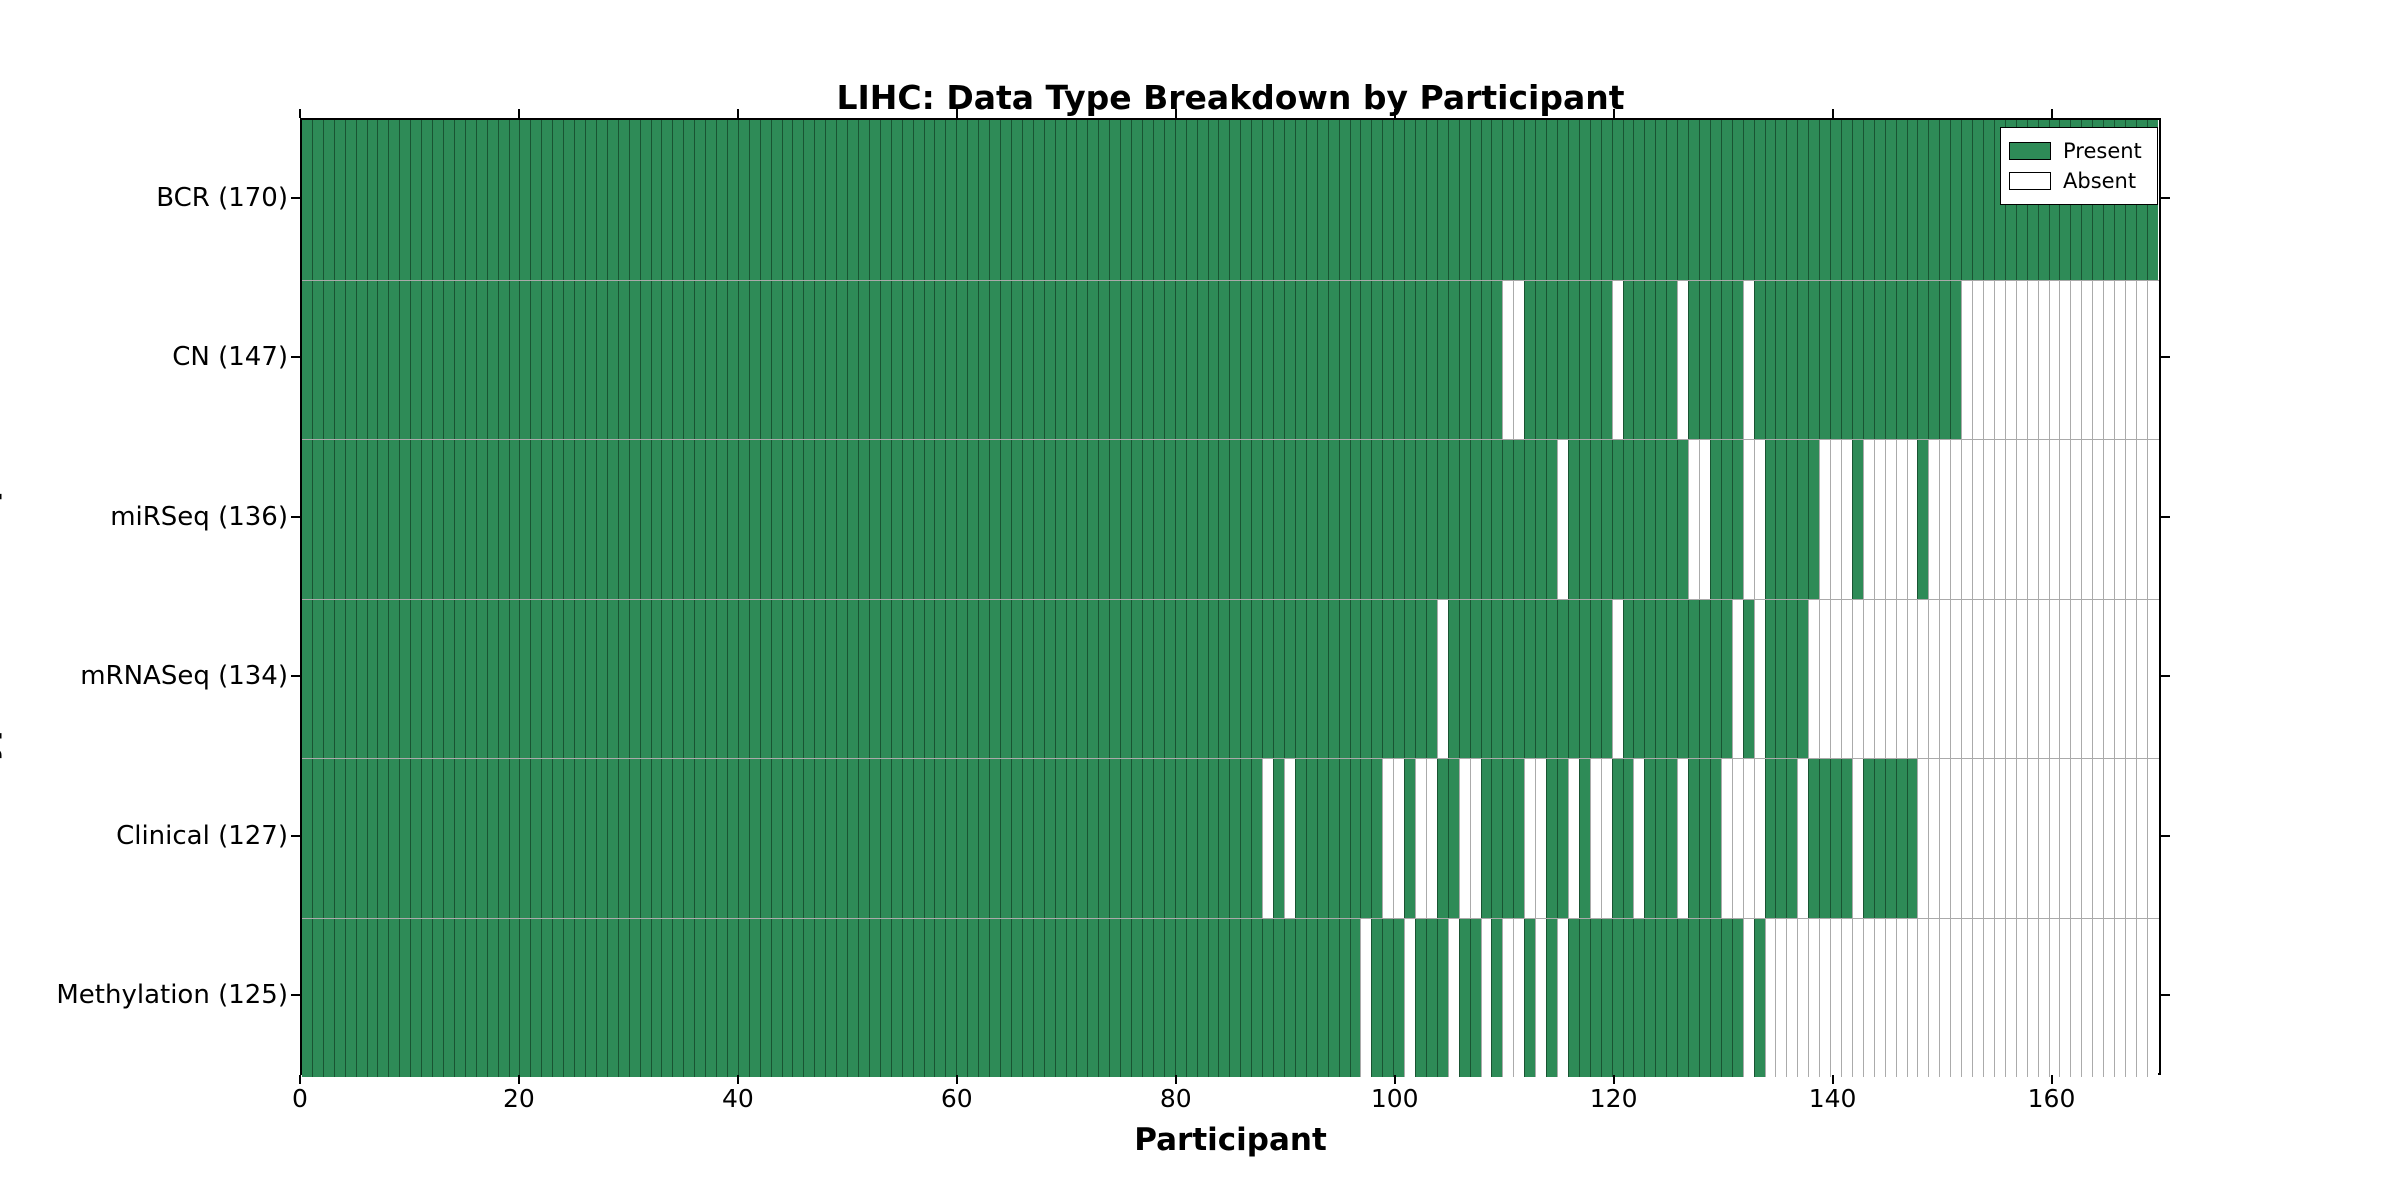 The height and width of the screenshot is (1200, 2400). Describe the element at coordinates (737, 1098) in the screenshot. I see `x-tick-label: 40` at that location.